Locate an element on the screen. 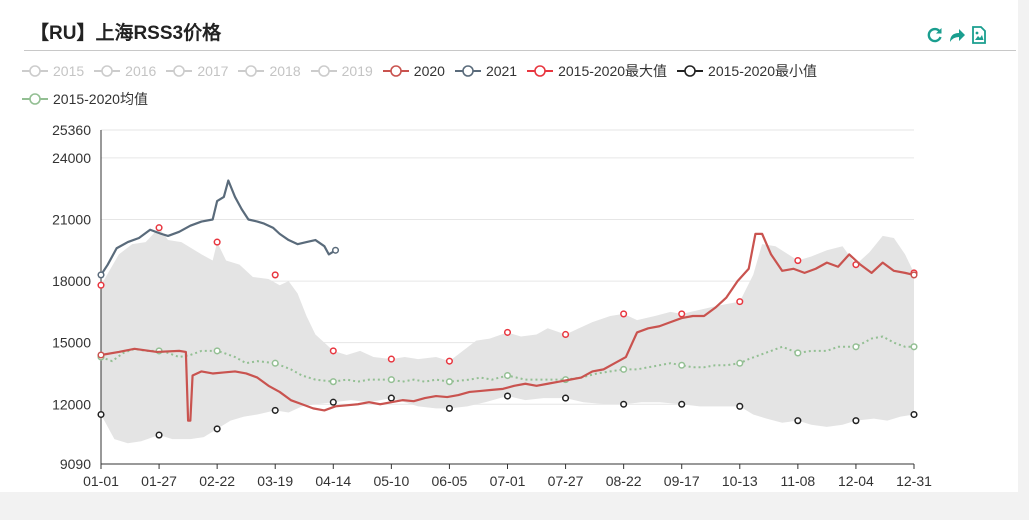 This screenshot has height=520, width=1029. series-line-2021 is located at coordinates (218, 227).